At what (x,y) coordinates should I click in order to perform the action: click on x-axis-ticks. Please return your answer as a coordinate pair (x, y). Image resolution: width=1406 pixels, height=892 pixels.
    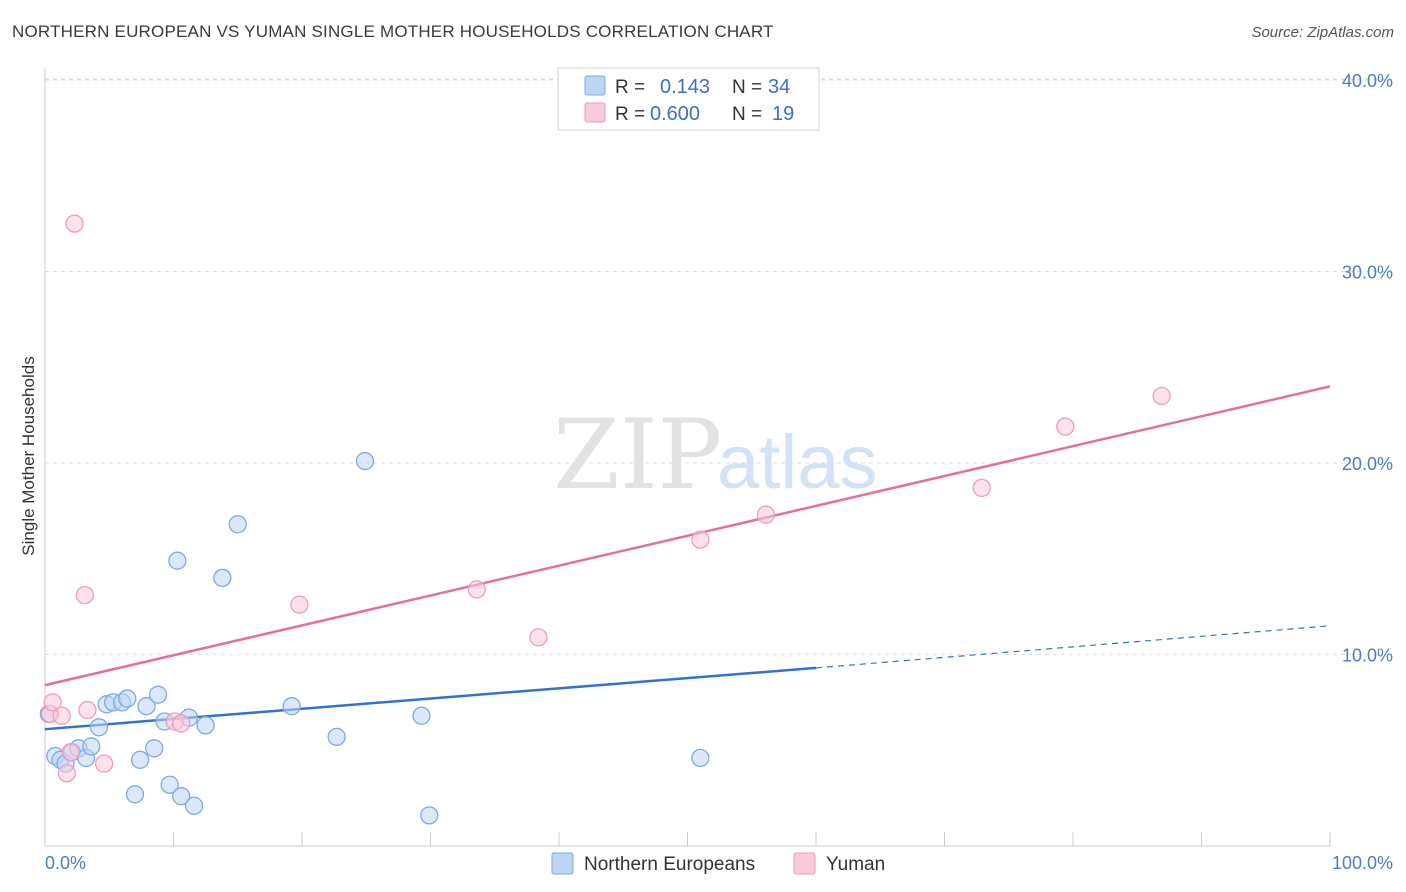
    Looking at the image, I should click on (752, 839).